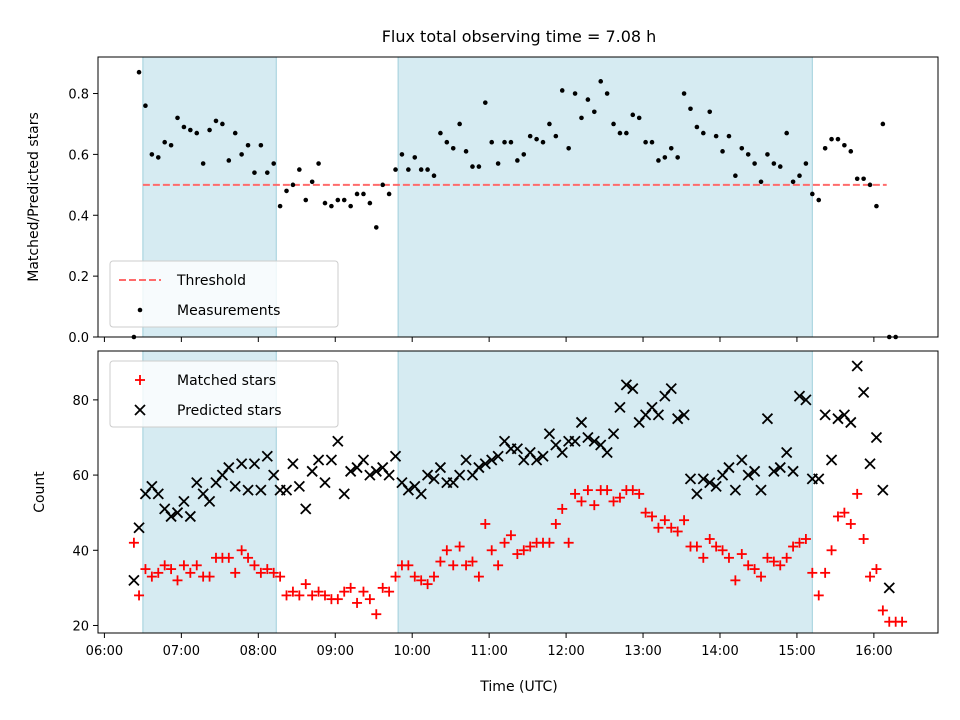 Image resolution: width=960 pixels, height=720 pixels. What do you see at coordinates (258, 651) in the screenshot?
I see `x-tick-label: 08:00` at bounding box center [258, 651].